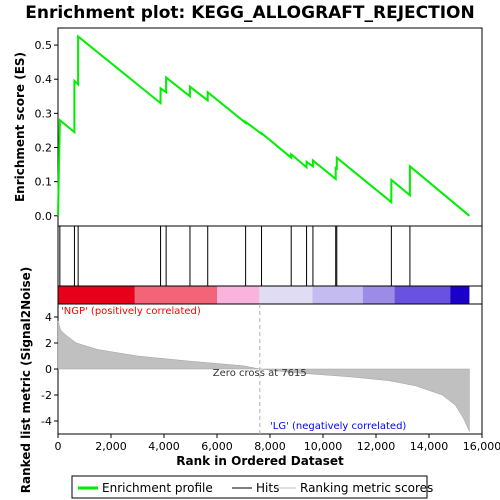  What do you see at coordinates (260, 461) in the screenshot?
I see `x-axis-label: Rank in Ordered Dataset` at bounding box center [260, 461].